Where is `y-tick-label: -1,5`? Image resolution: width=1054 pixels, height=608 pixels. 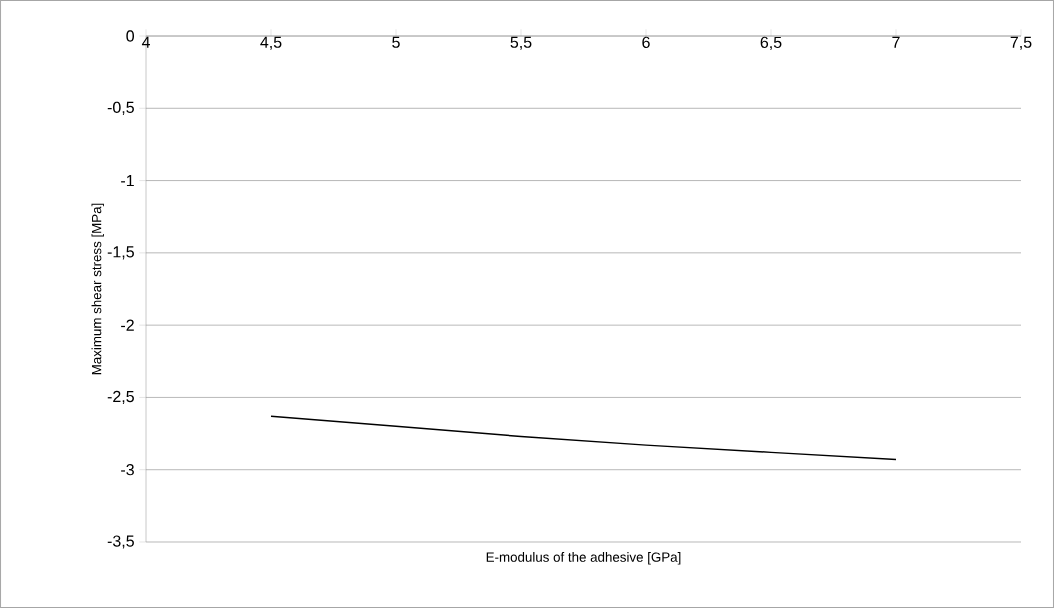 y-tick-label: -1,5 is located at coordinates (120, 253).